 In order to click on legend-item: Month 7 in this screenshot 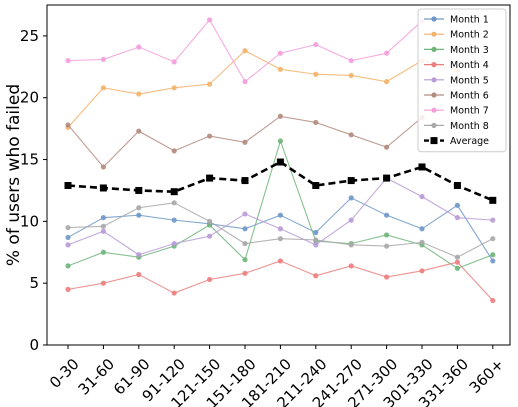, I will do `click(456, 111)`.